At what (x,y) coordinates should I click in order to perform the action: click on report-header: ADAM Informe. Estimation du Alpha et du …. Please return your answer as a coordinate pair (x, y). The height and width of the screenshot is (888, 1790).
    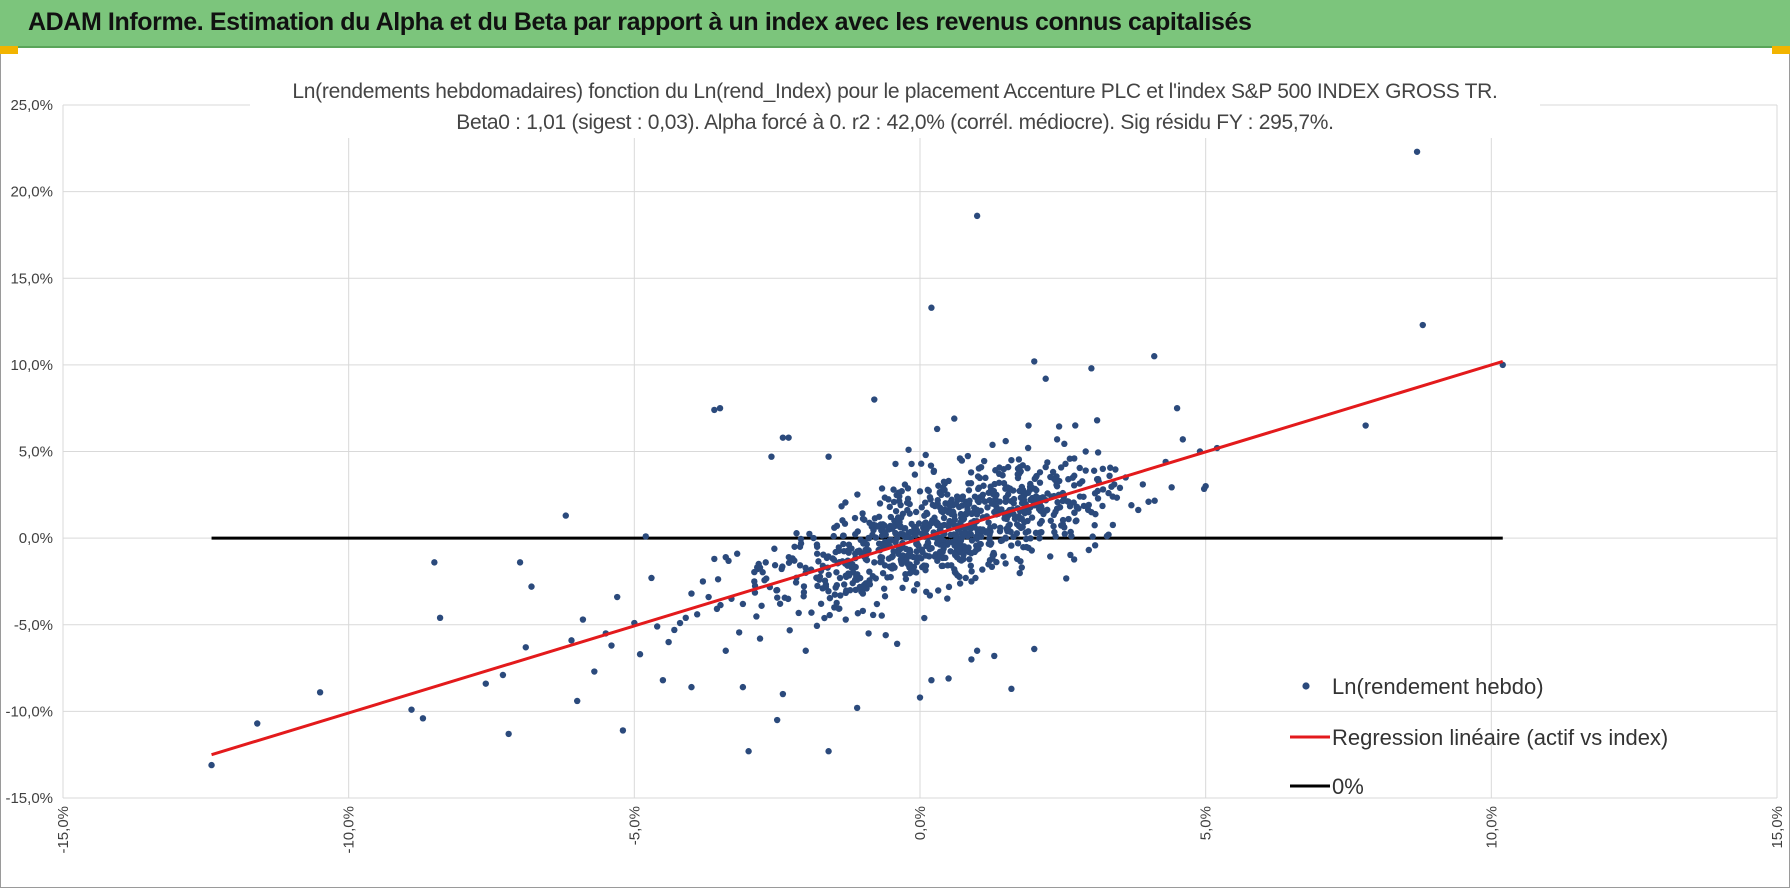
    Looking at the image, I should click on (895, 24).